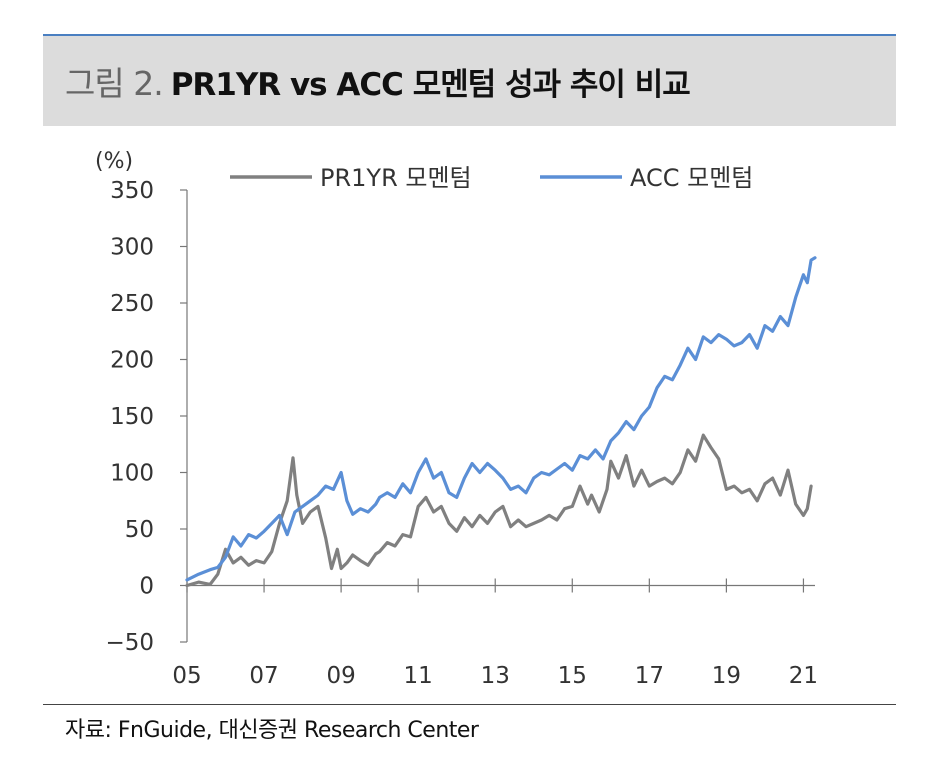 The image size is (950, 769). What do you see at coordinates (469, 704) in the screenshot?
I see `footer-rule` at bounding box center [469, 704].